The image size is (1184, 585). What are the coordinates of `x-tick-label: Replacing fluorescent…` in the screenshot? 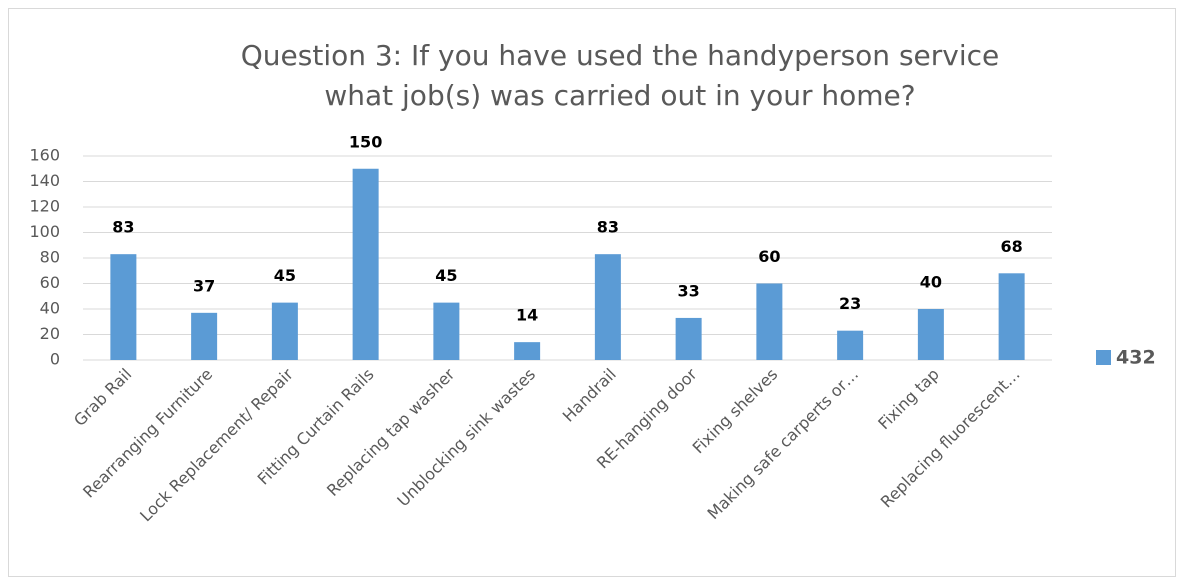 It's located at (950, 438).